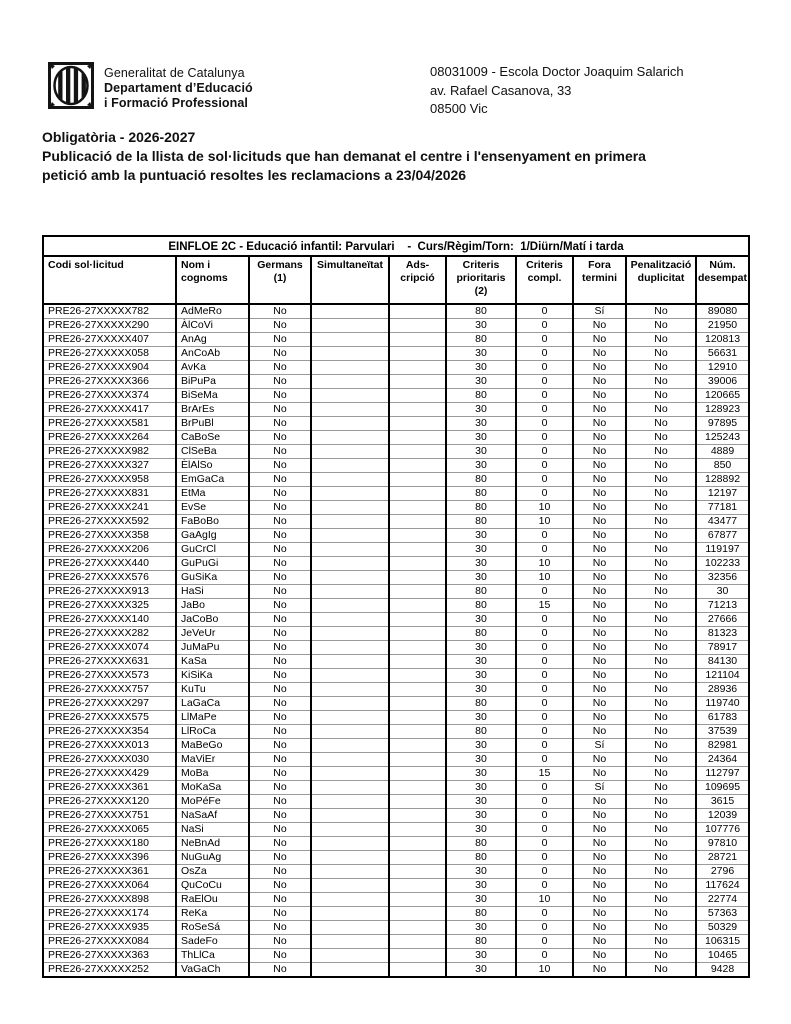  I want to click on column-header-criteris-compl: Criteris compl., so click(544, 280).